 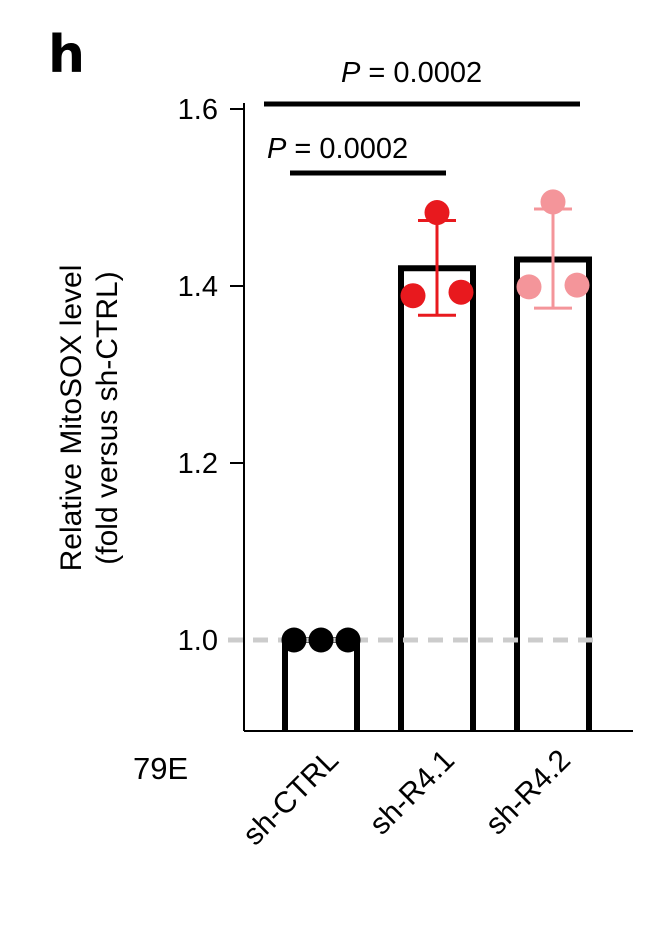 What do you see at coordinates (553, 493) in the screenshot?
I see `bar-sh-R4.2` at bounding box center [553, 493].